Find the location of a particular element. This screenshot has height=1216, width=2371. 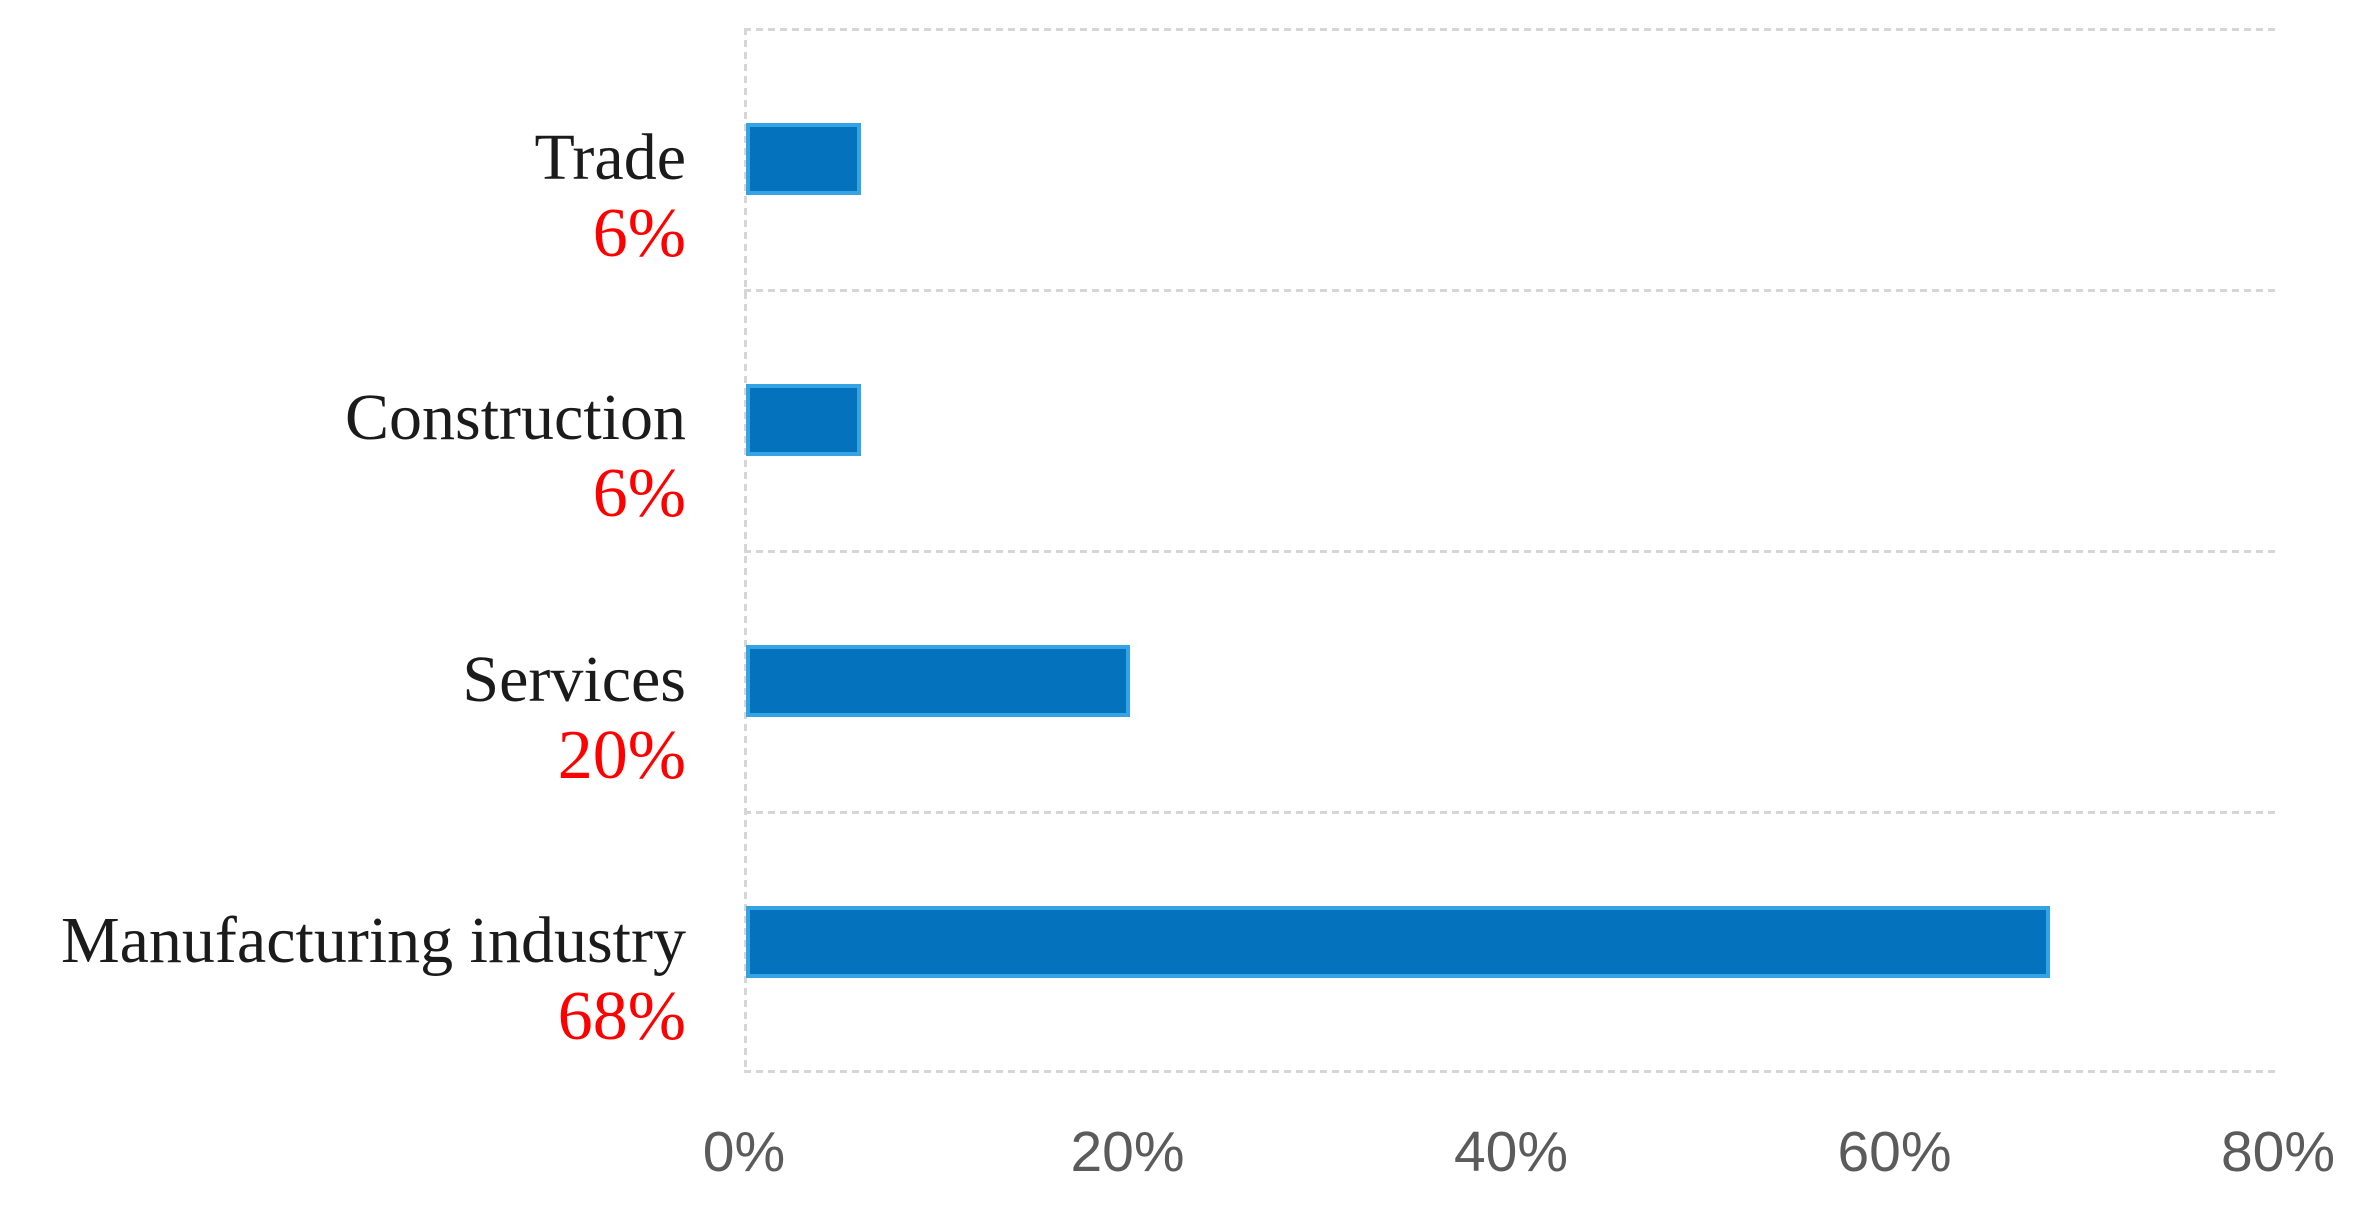

x-tick-label: 80% is located at coordinates (2278, 1152).